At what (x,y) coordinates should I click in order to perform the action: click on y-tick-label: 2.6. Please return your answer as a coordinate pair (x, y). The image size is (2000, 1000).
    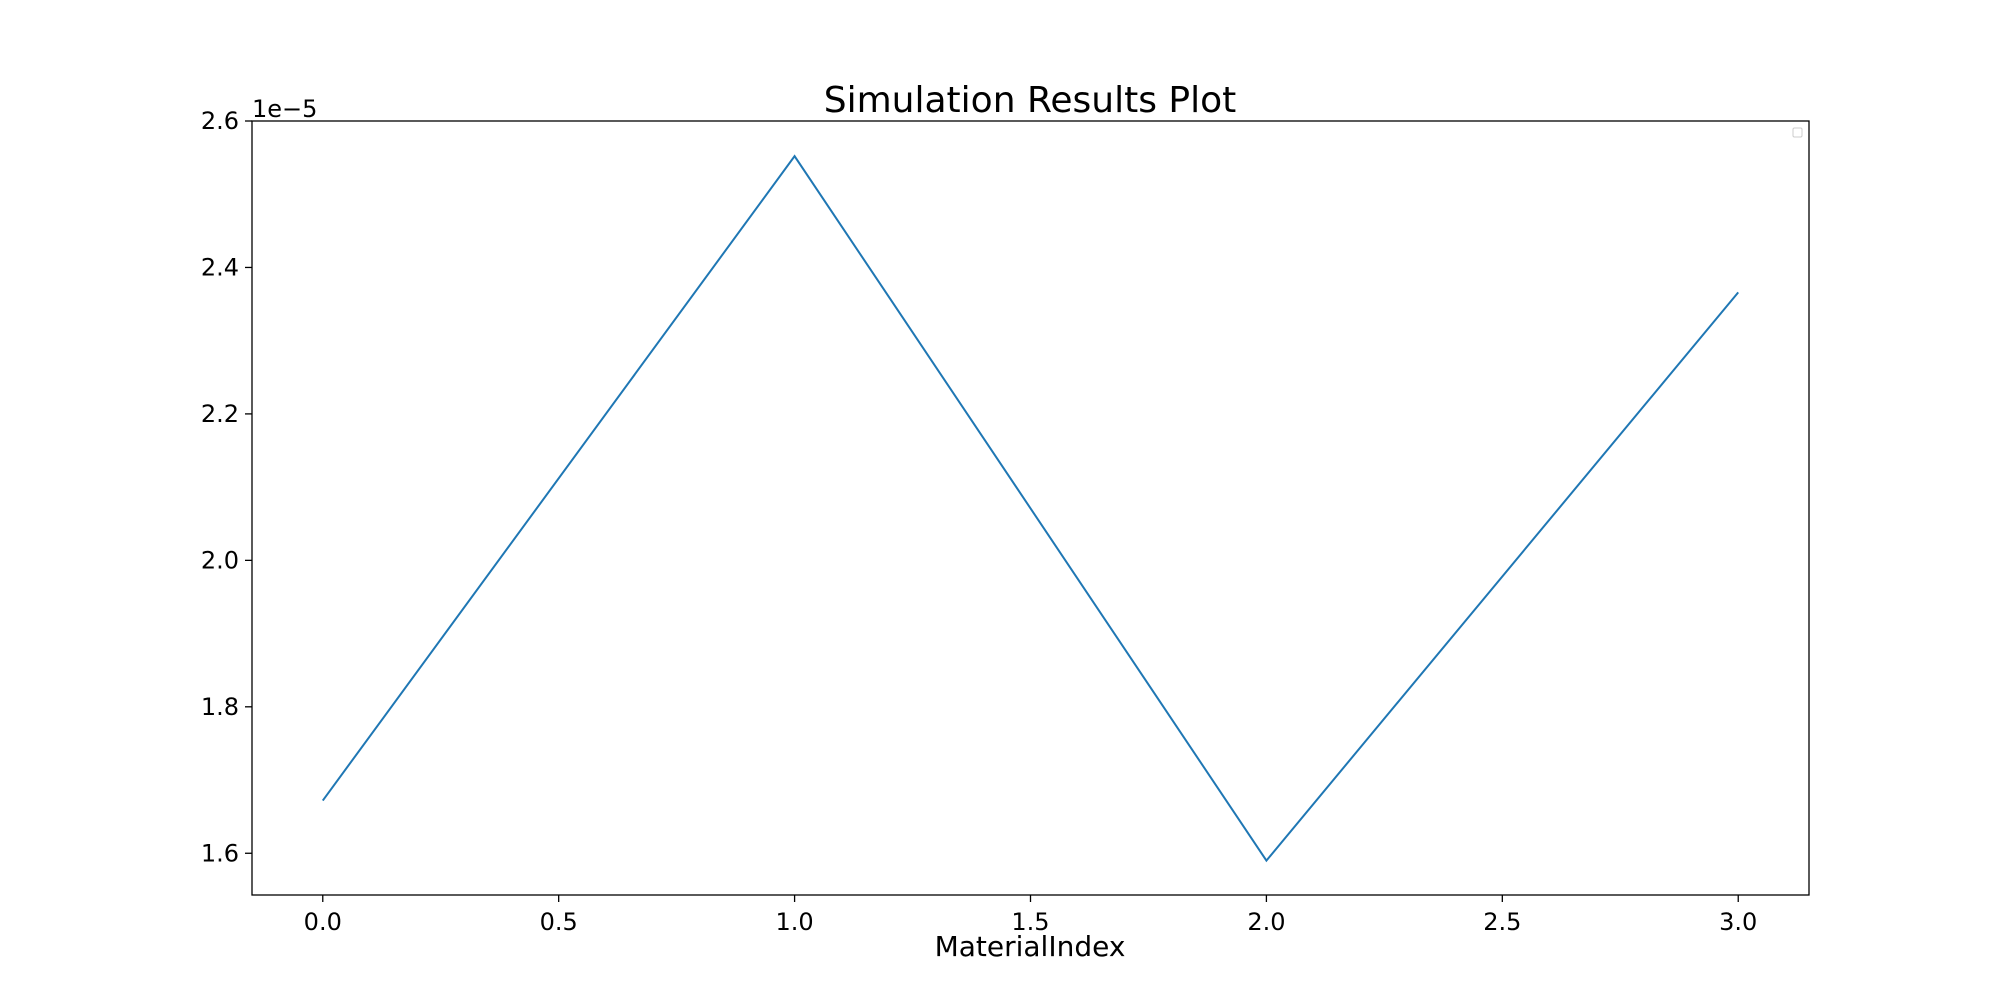
    Looking at the image, I should click on (220, 121).